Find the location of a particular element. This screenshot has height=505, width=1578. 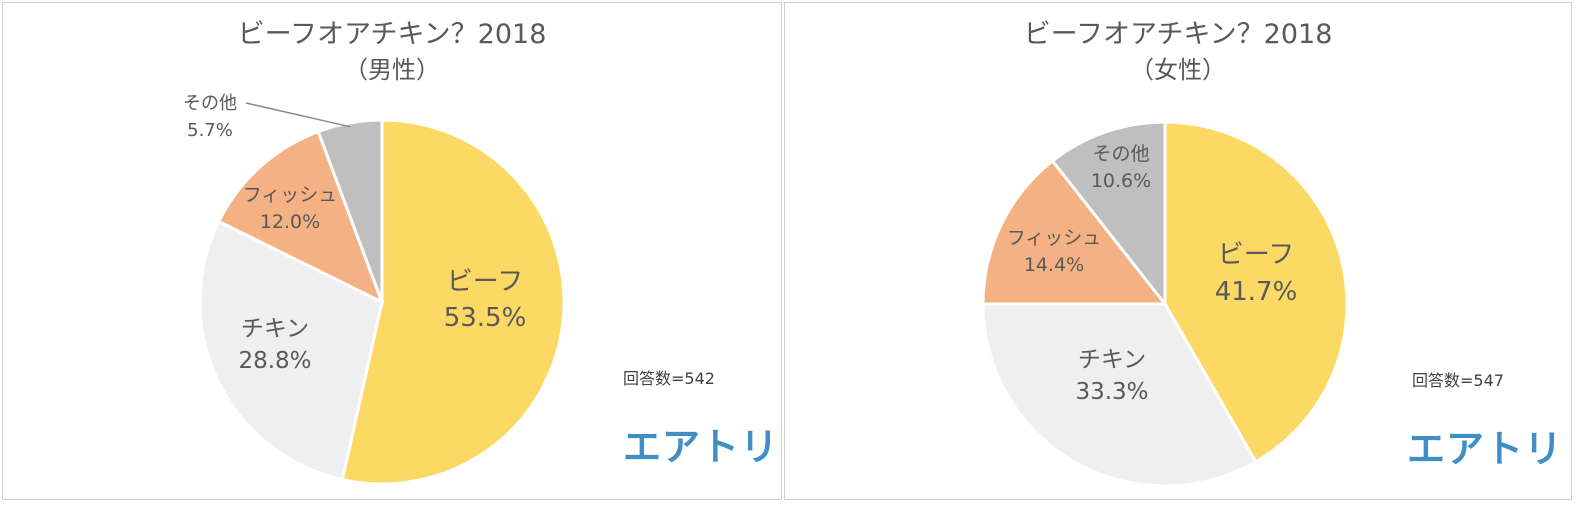

respondent-count: 回答数=542 is located at coordinates (669, 378).